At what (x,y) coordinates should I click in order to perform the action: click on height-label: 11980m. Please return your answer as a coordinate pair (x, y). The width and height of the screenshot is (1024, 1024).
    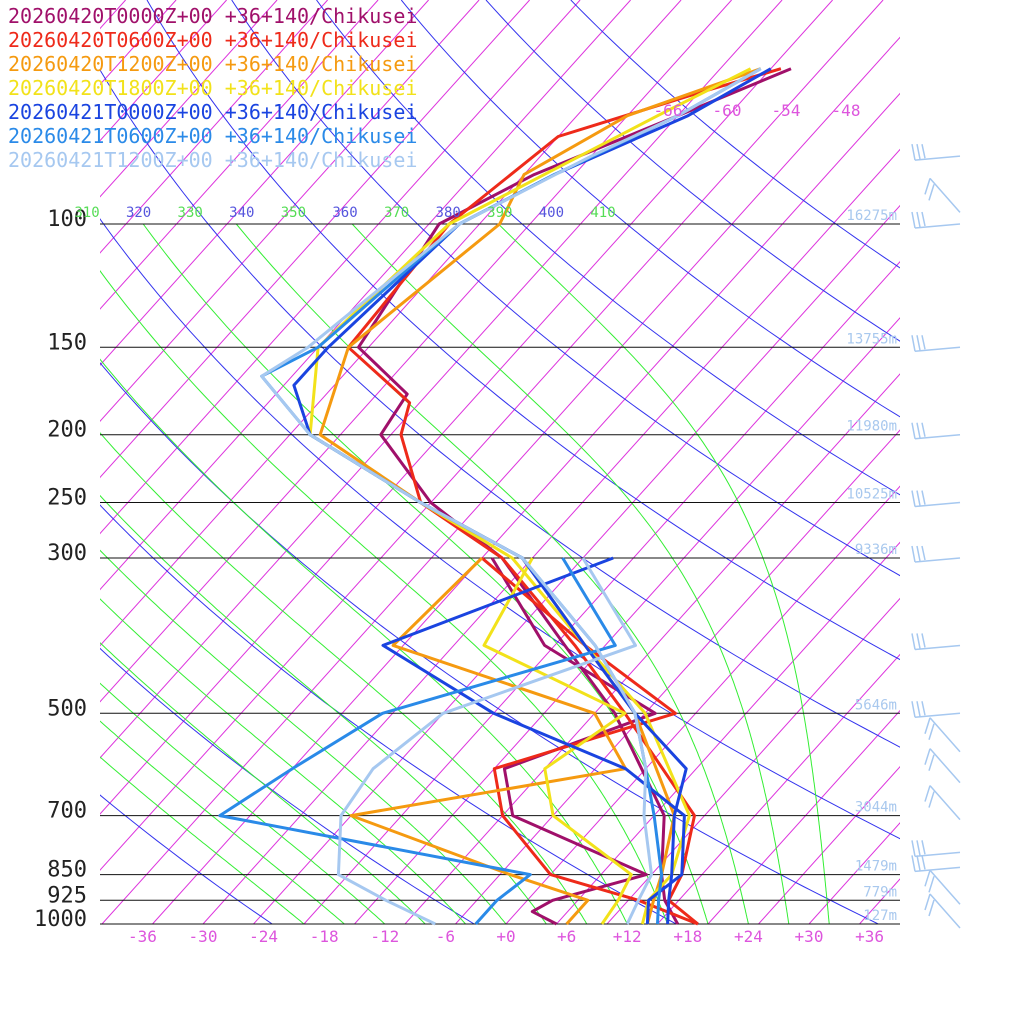
    Looking at the image, I should click on (871, 427).